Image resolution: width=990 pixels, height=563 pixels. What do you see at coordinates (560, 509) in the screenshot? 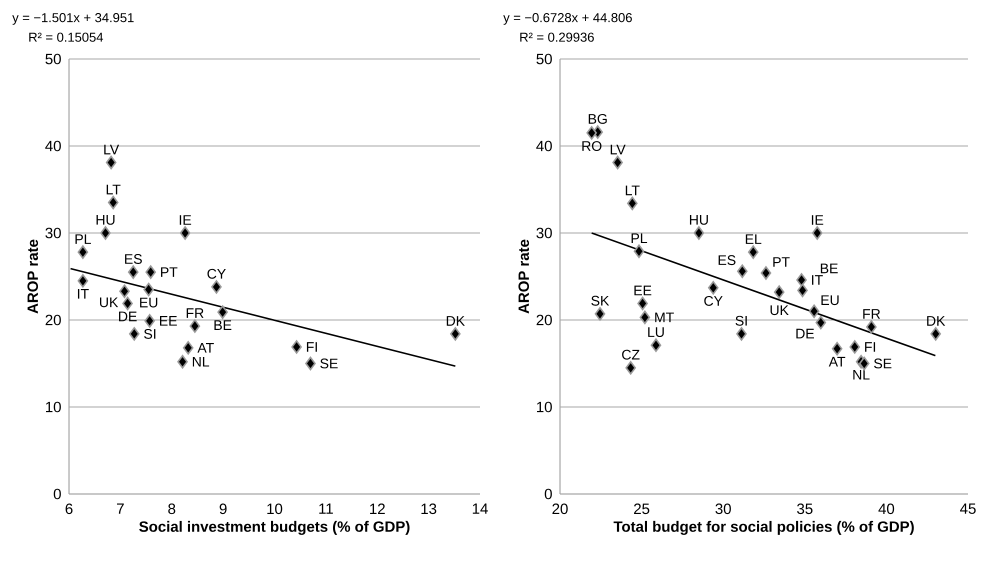
I see `x-tick-label: 20` at bounding box center [560, 509].